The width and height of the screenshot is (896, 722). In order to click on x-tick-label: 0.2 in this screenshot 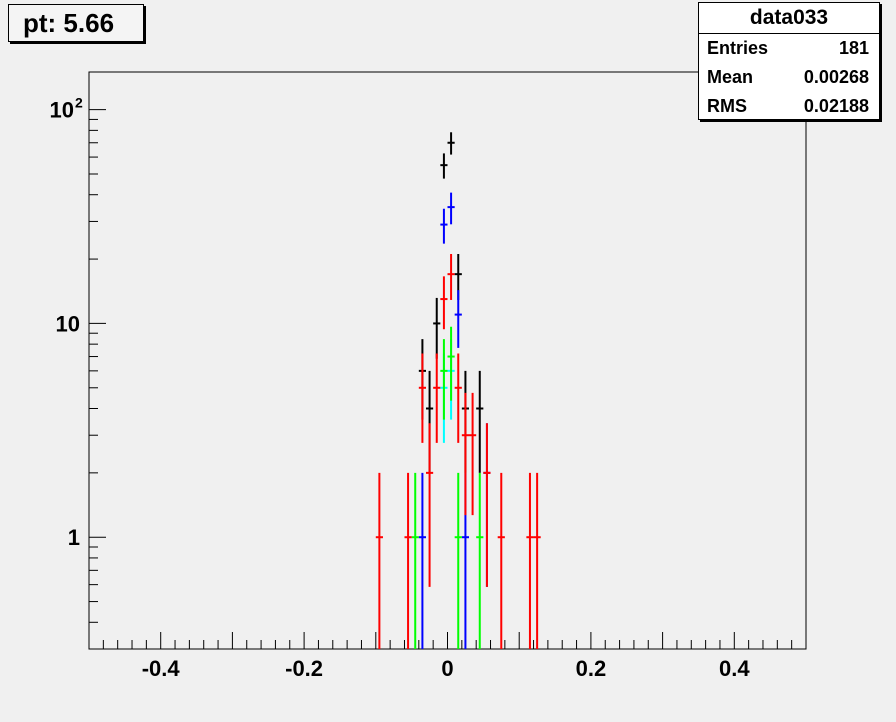, I will do `click(591, 668)`.